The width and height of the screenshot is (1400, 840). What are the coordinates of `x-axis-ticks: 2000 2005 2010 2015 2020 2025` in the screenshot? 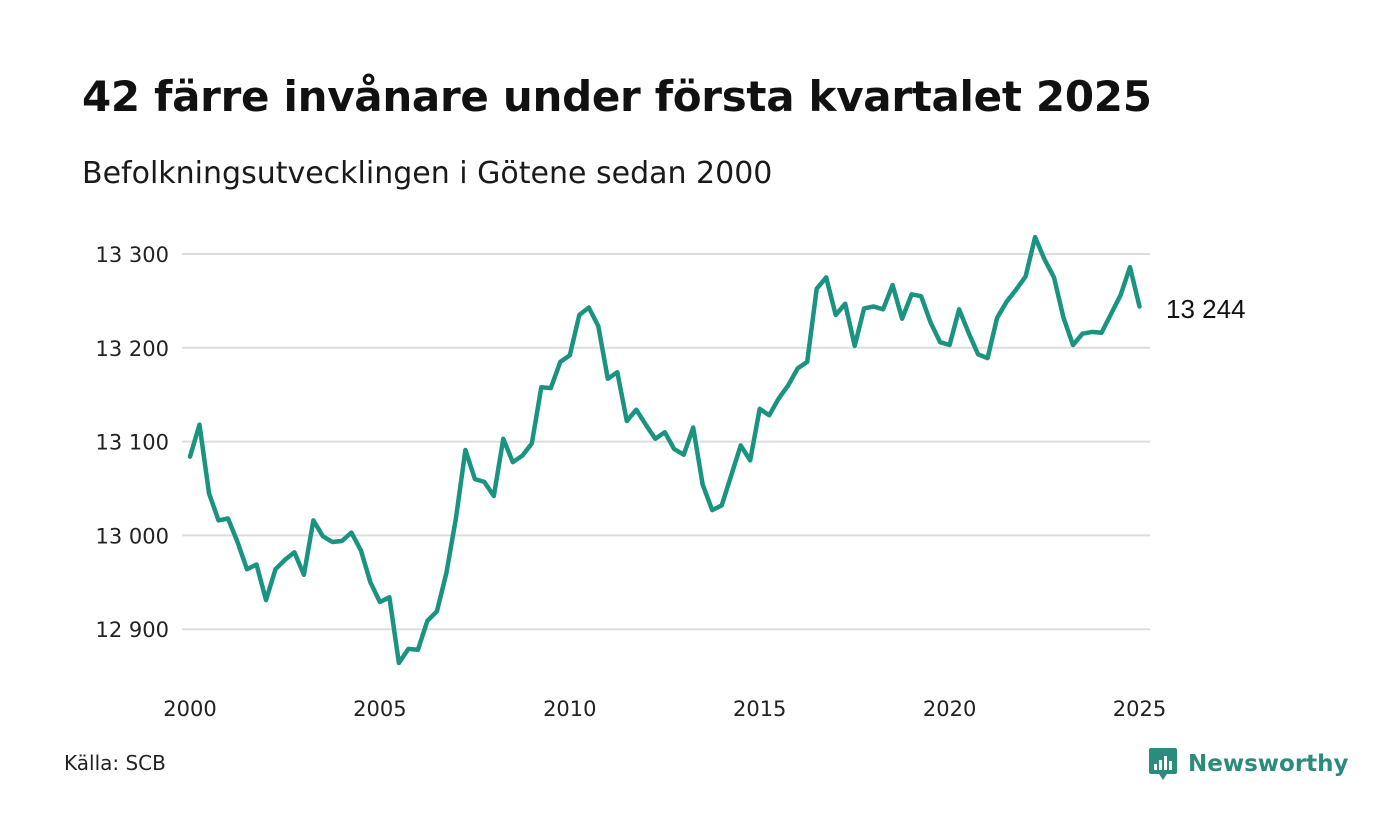 It's located at (664, 709).